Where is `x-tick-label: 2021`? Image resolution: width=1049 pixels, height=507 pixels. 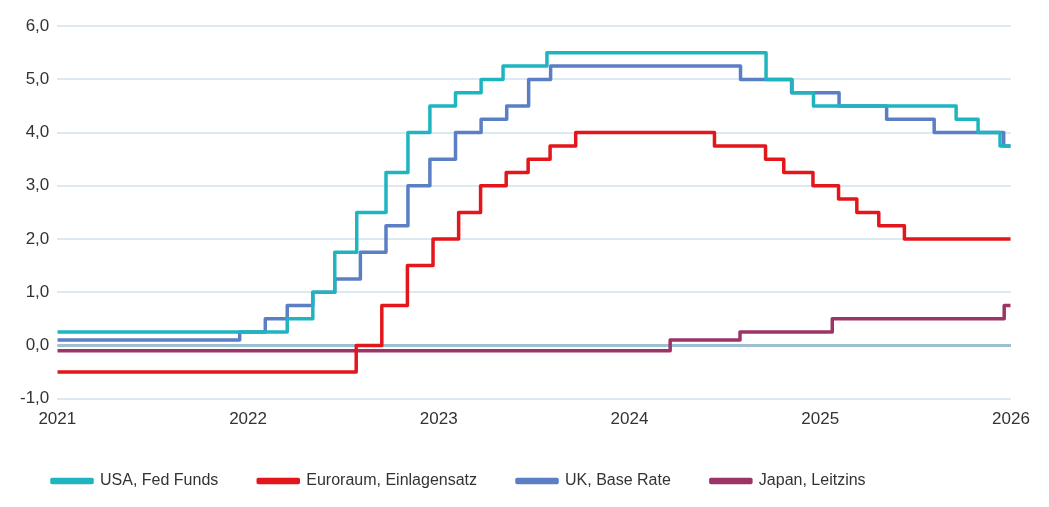 x-tick-label: 2021 is located at coordinates (57, 419).